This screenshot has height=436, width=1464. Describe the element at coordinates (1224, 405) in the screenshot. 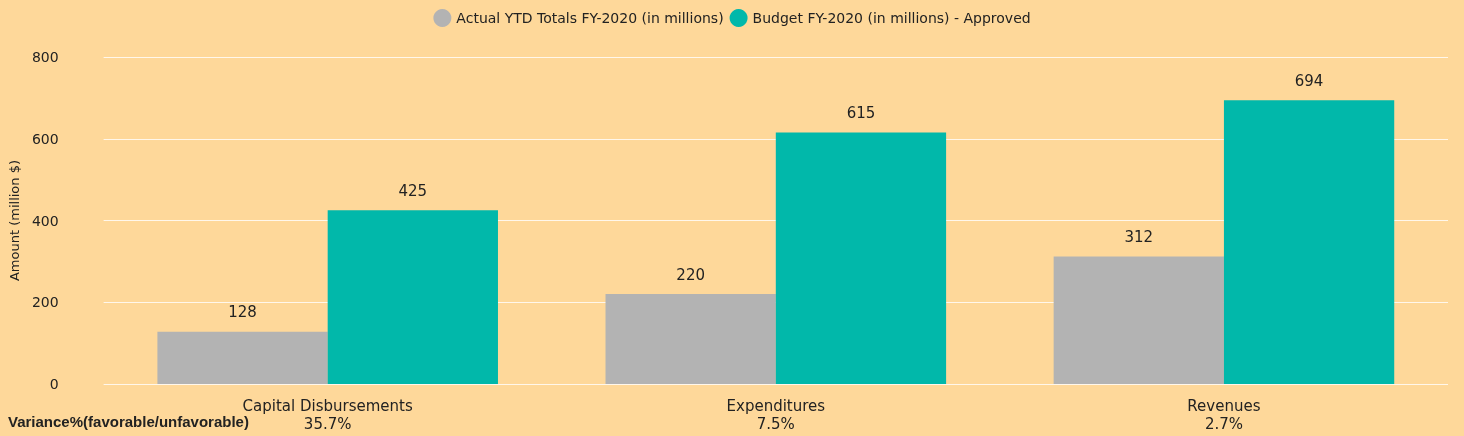

I see `x-tick-label: Revenues` at that location.